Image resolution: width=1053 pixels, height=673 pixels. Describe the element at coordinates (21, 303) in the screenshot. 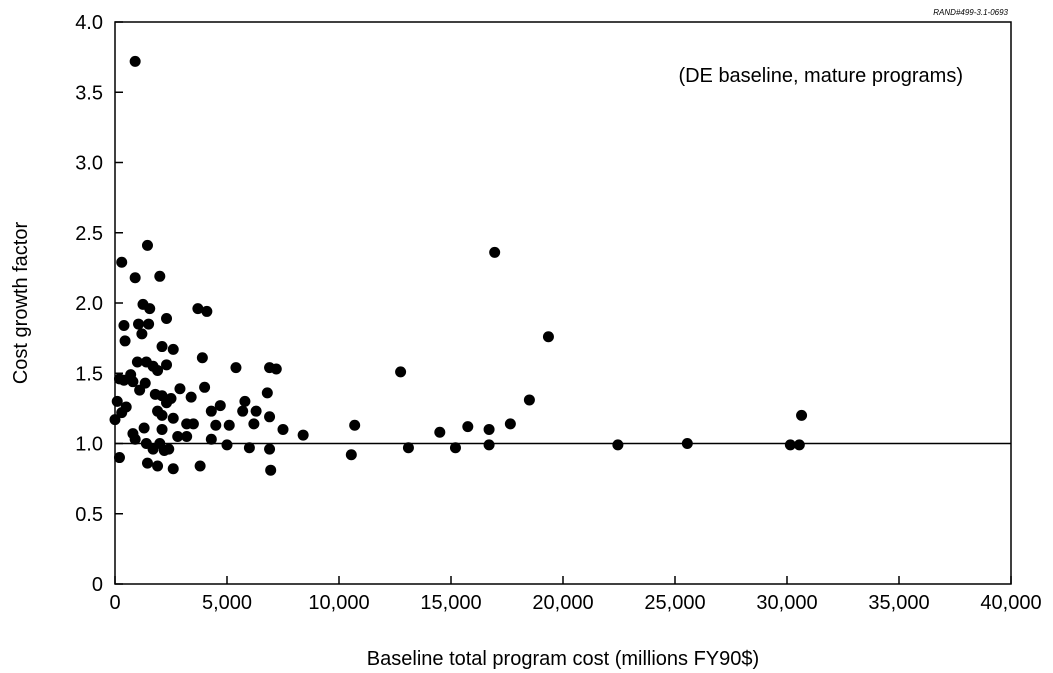

I see `y-axis-title: Cost growth factor` at that location.